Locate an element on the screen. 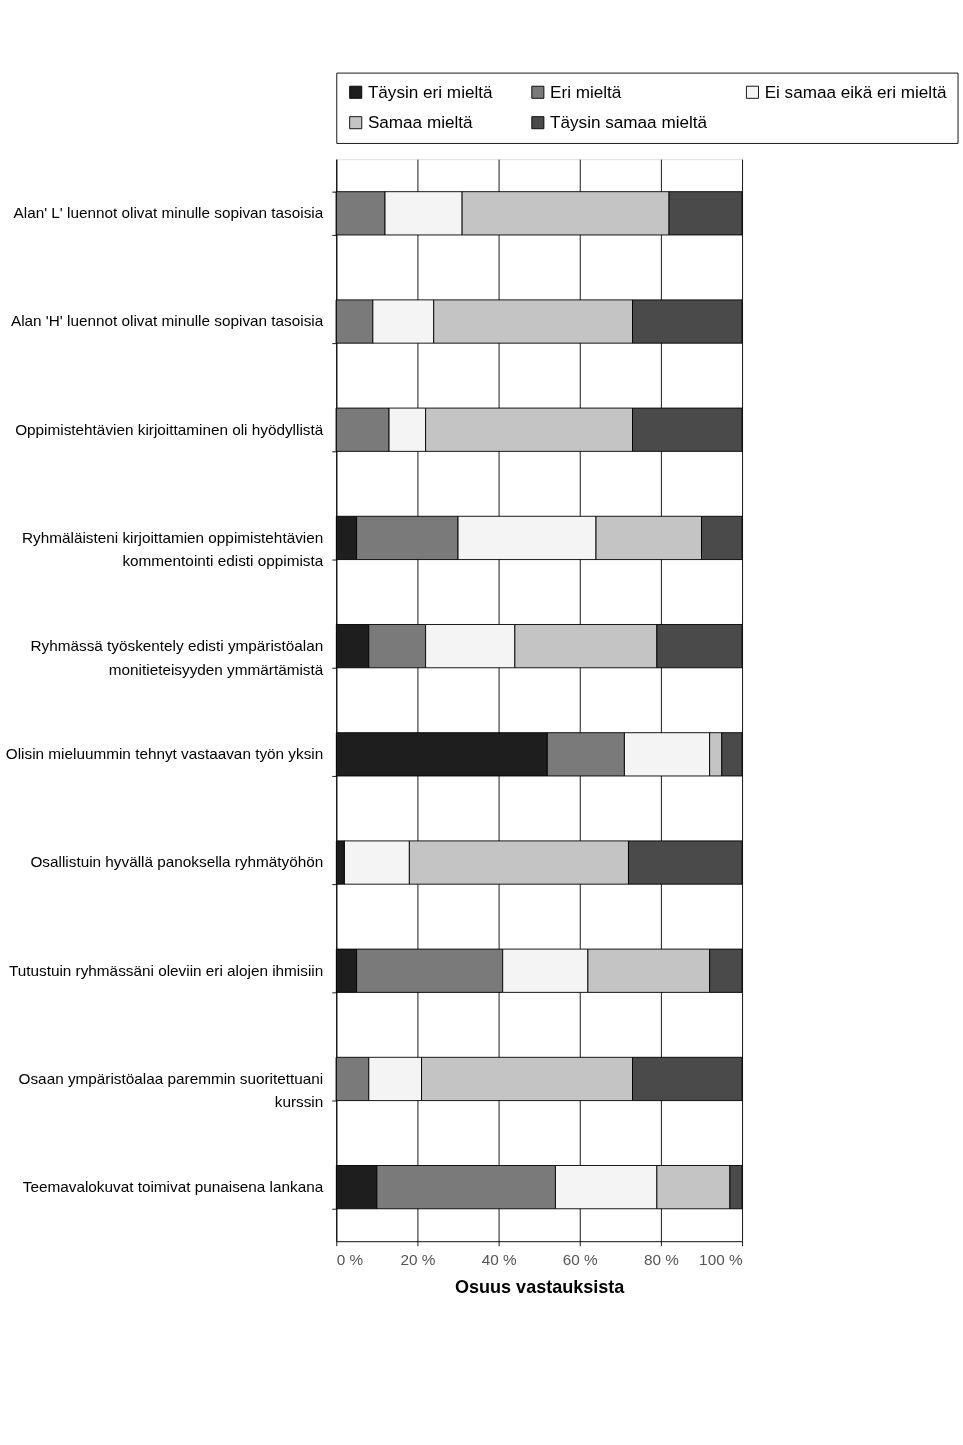 The image size is (963, 1445). legend-label: Samaa mieltä is located at coordinates (420, 122).